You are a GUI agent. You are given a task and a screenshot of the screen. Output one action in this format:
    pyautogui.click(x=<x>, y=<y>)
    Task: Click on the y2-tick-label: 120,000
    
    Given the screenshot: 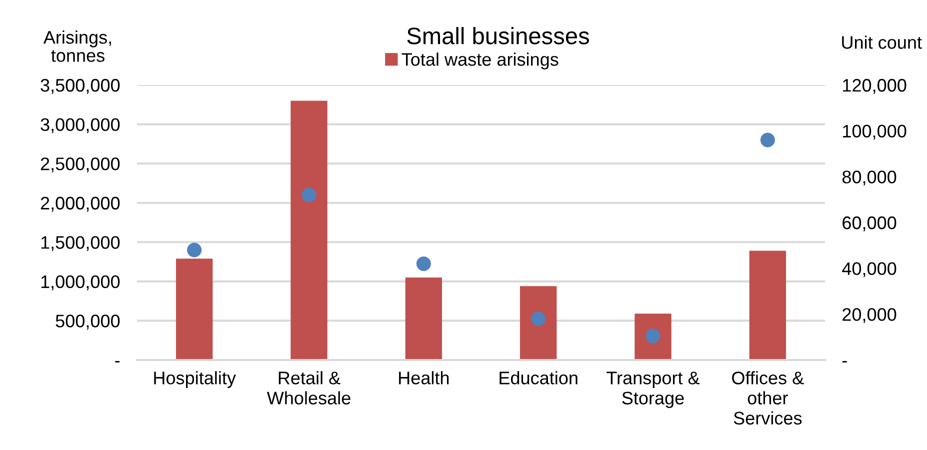 What is the action you would take?
    pyautogui.click(x=874, y=86)
    